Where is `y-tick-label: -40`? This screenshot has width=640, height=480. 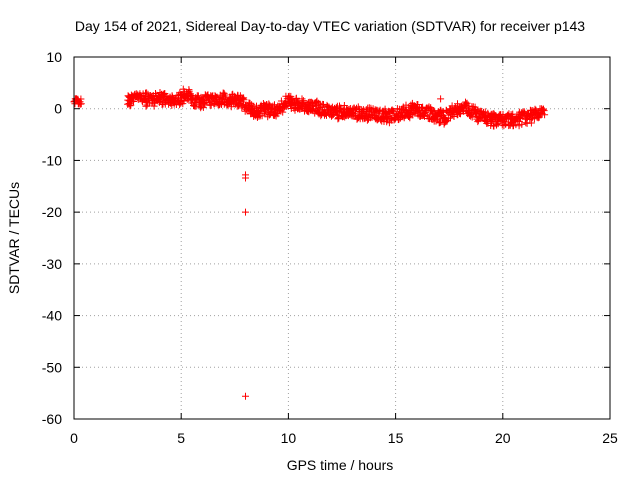
y-tick-label: -40 is located at coordinates (52, 316).